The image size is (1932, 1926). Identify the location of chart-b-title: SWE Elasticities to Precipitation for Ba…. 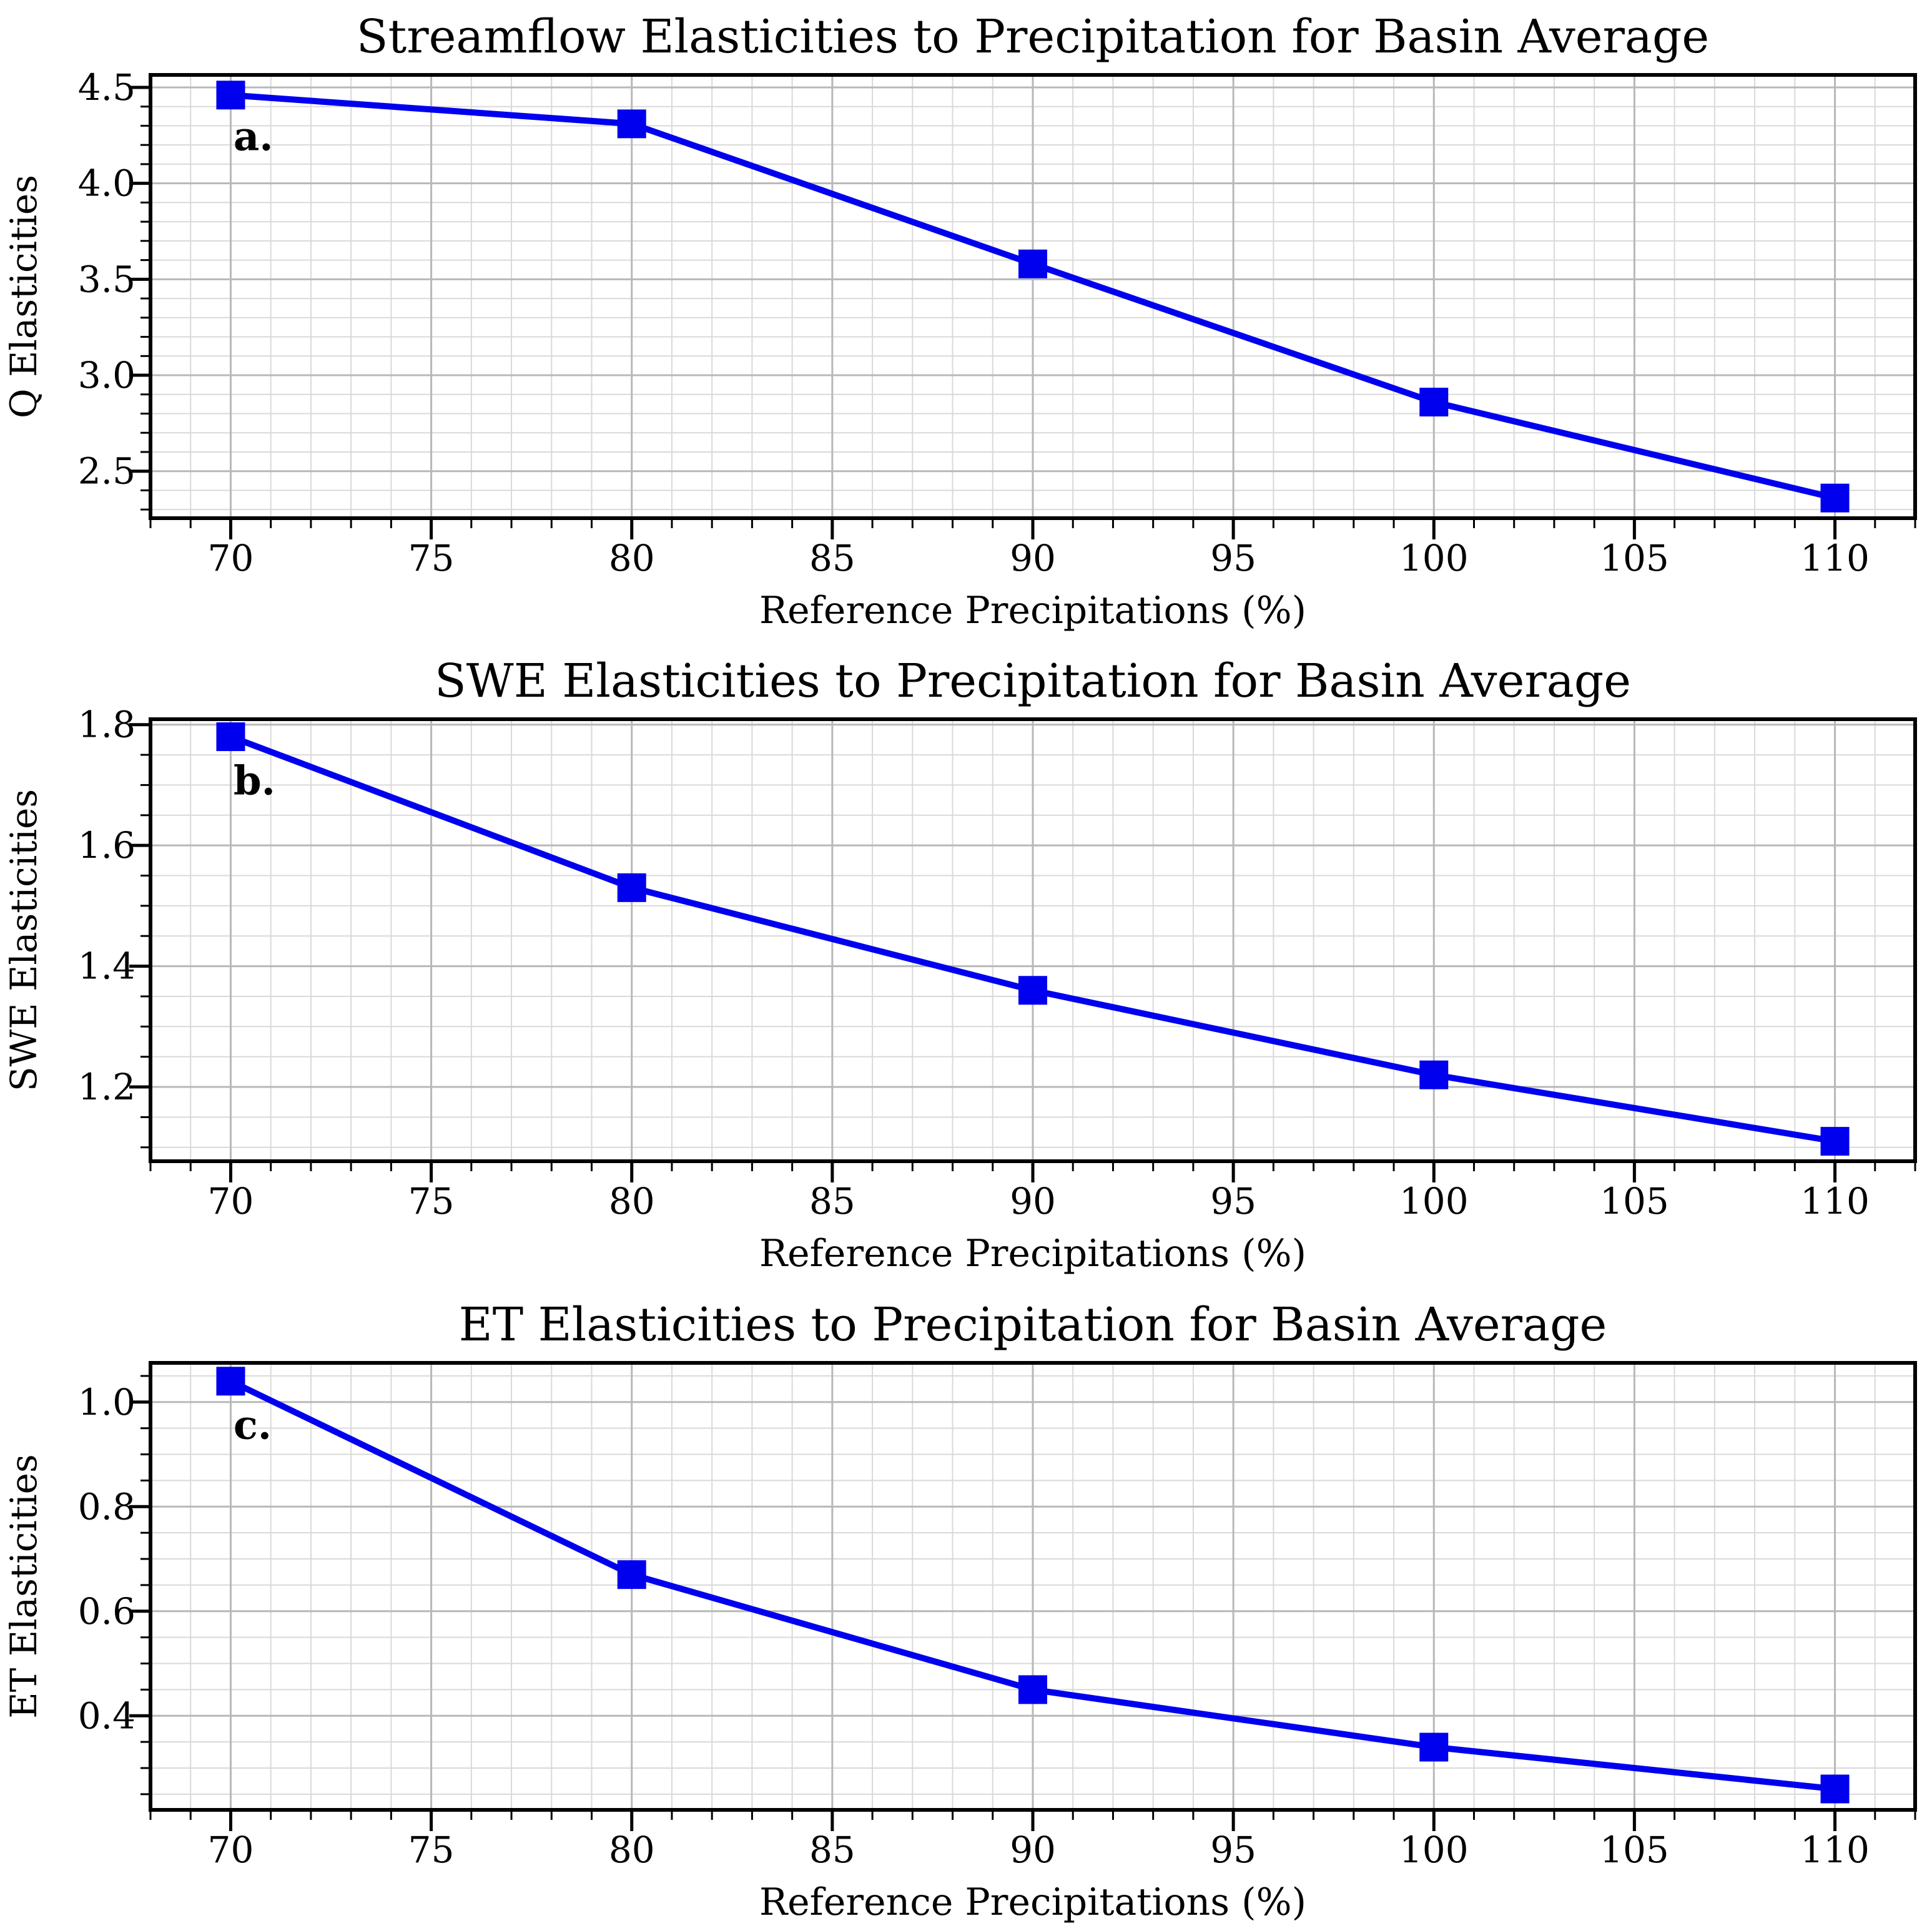
(1033, 681).